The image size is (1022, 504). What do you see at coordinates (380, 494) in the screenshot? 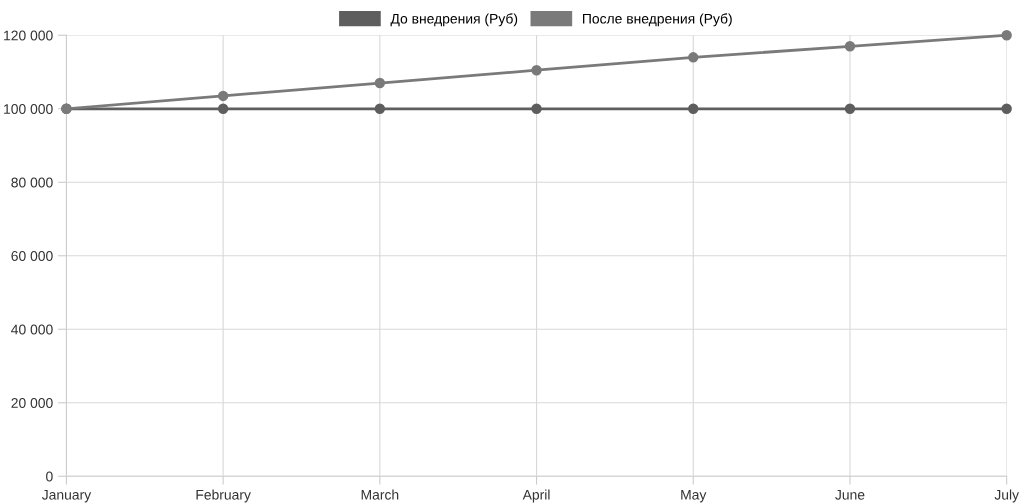
I see `x-tick-label: March` at bounding box center [380, 494].